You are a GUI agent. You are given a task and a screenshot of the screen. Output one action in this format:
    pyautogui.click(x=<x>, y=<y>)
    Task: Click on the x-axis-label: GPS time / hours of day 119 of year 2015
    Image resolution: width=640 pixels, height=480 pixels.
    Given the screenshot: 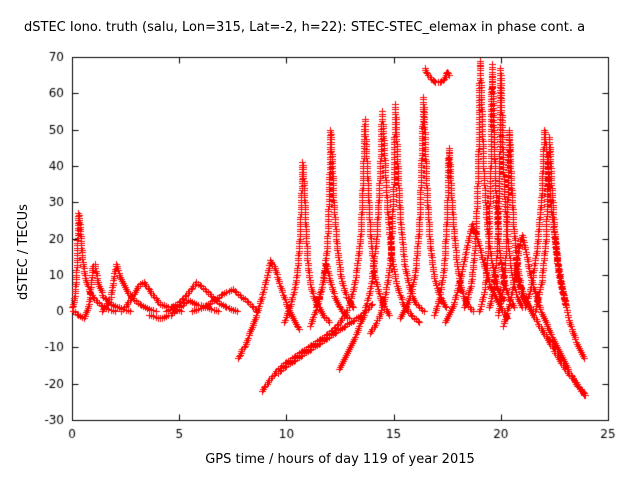 What is the action you would take?
    pyautogui.click(x=340, y=459)
    